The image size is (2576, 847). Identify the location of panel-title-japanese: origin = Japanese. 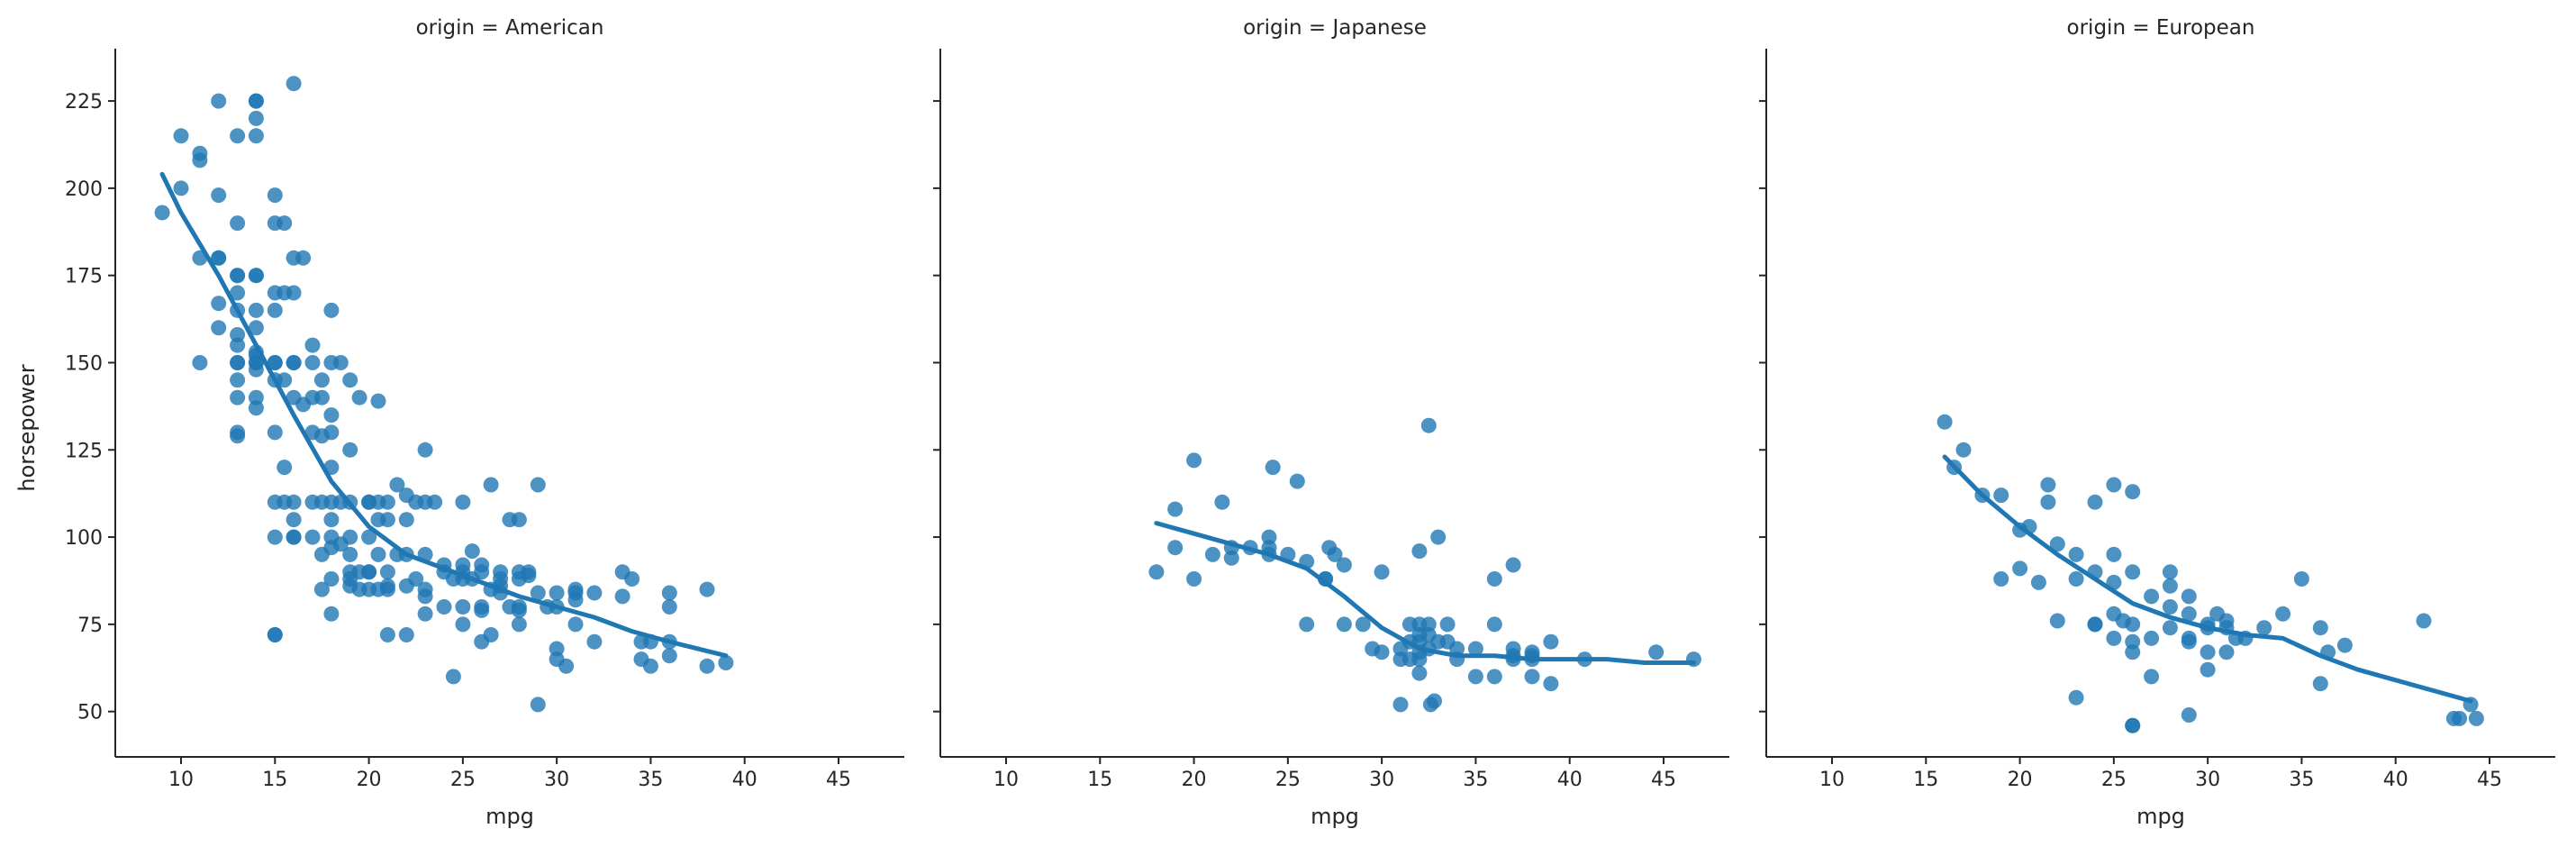
(1335, 28).